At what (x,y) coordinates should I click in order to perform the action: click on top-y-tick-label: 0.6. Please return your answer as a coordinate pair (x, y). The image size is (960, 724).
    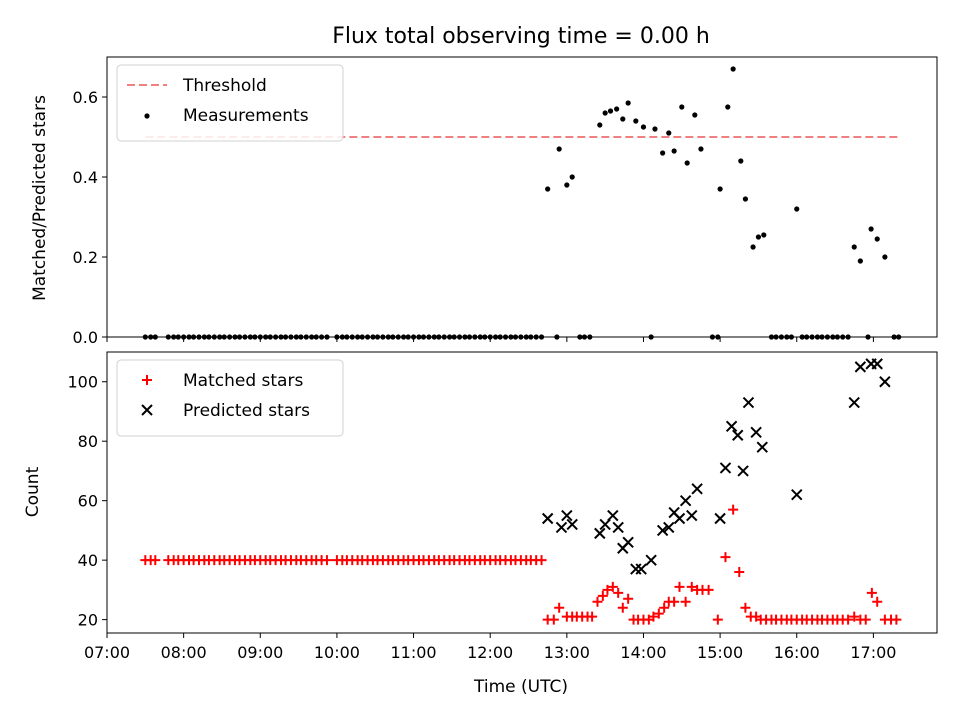
    Looking at the image, I should click on (85, 97).